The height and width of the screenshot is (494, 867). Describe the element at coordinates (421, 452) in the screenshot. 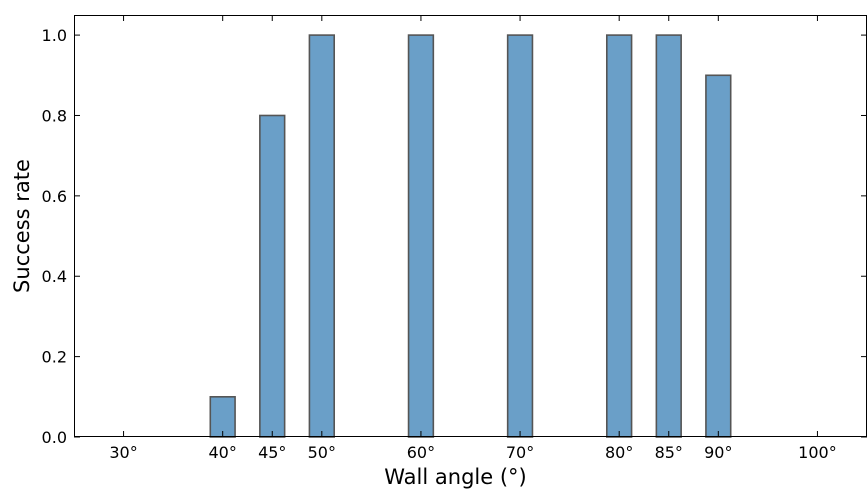

I see `x-tick-label-60: 60°` at that location.